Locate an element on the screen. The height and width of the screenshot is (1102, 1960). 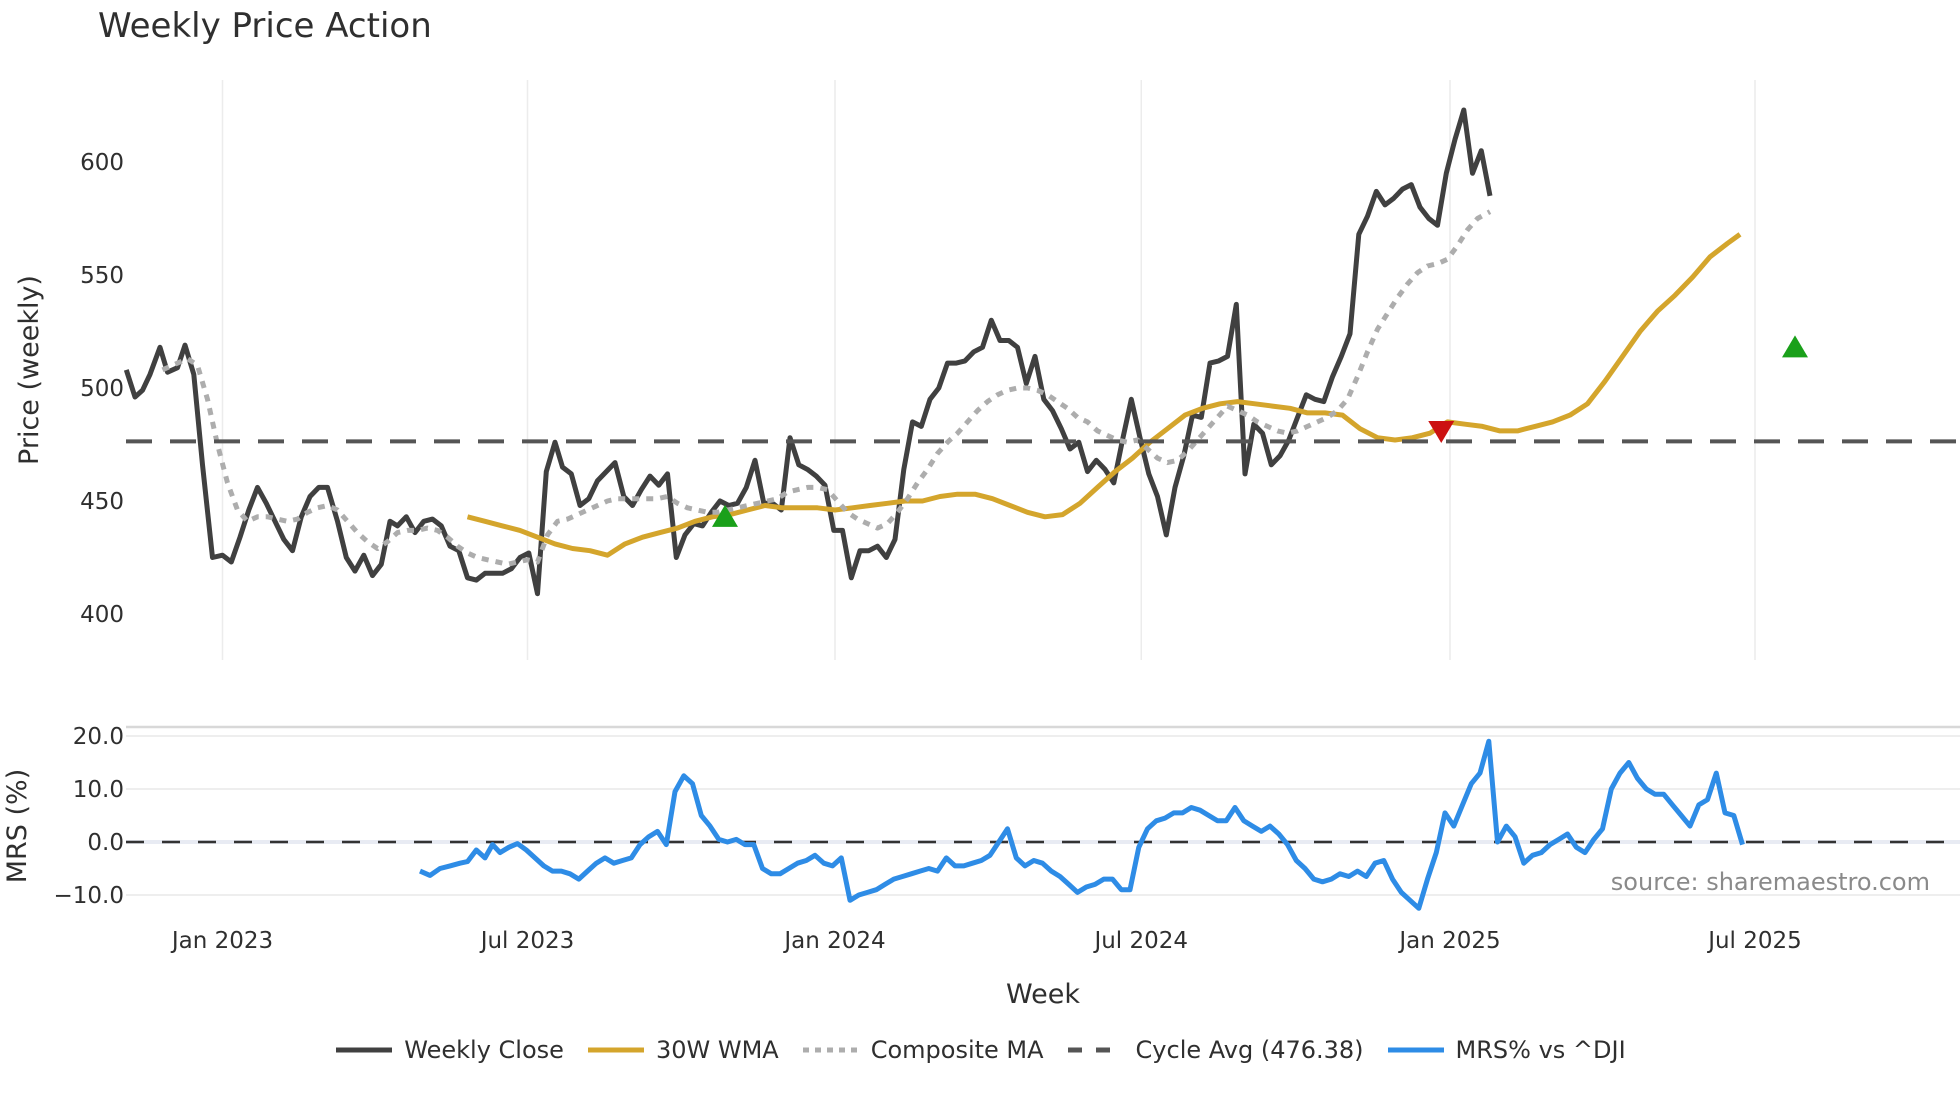
x-tick-label: Jan 2024 is located at coordinates (833, 941).